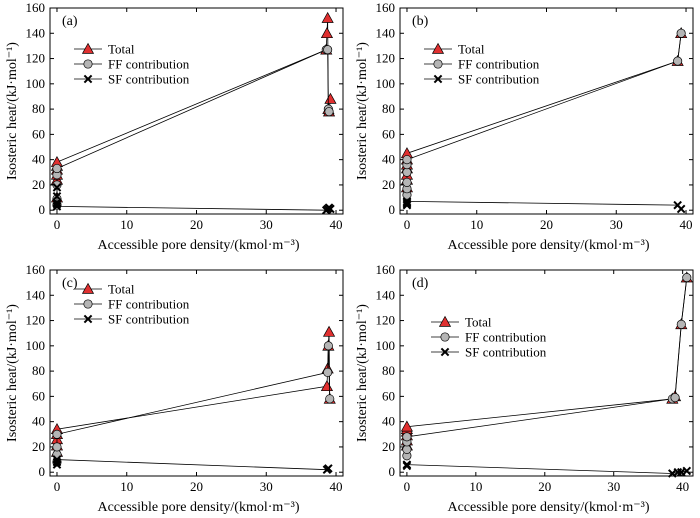  What do you see at coordinates (420, 283) in the screenshot?
I see `panel-label: (d)` at bounding box center [420, 283].